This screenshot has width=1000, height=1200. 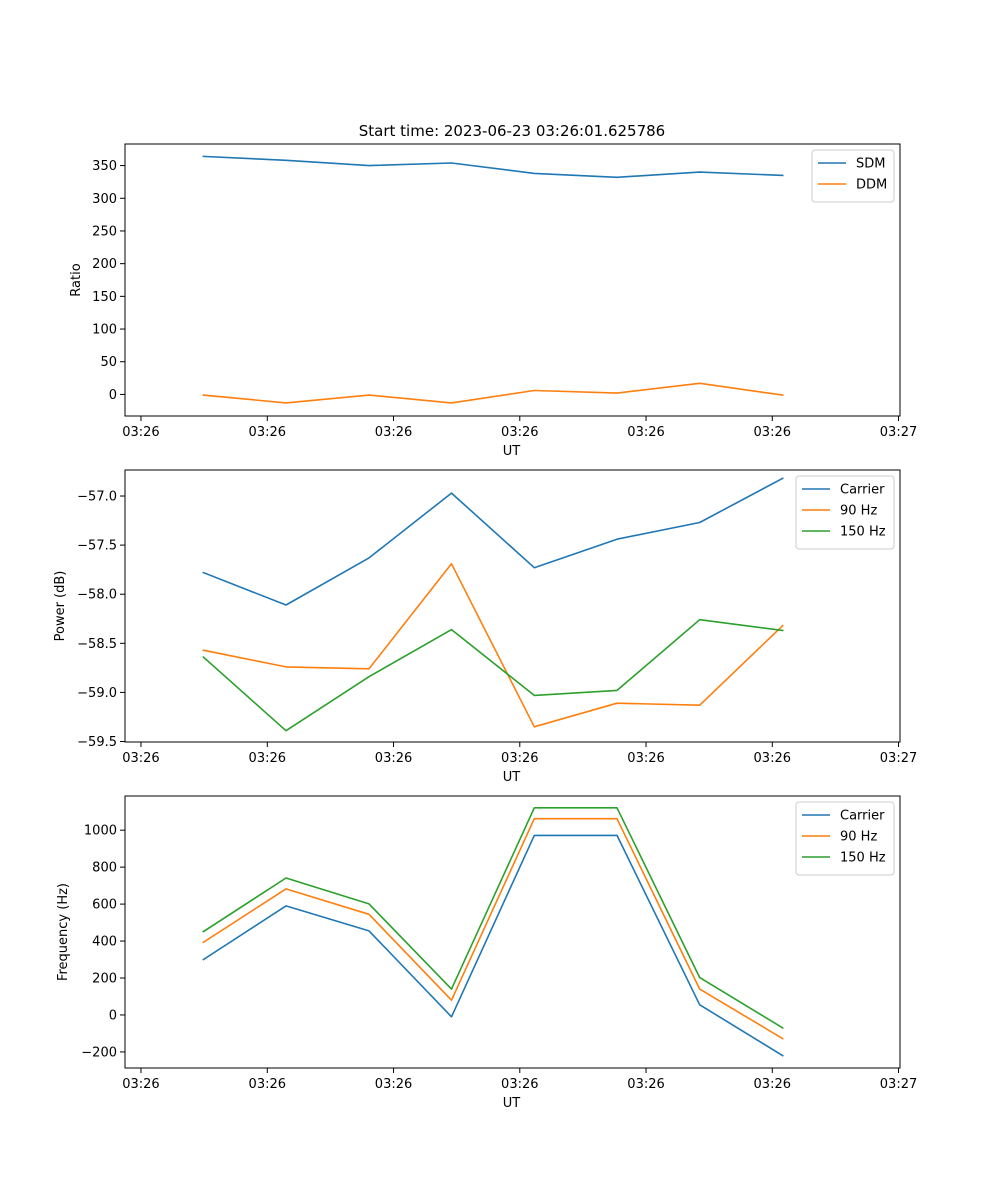 I want to click on y-tick-label: 300, so click(x=104, y=199).